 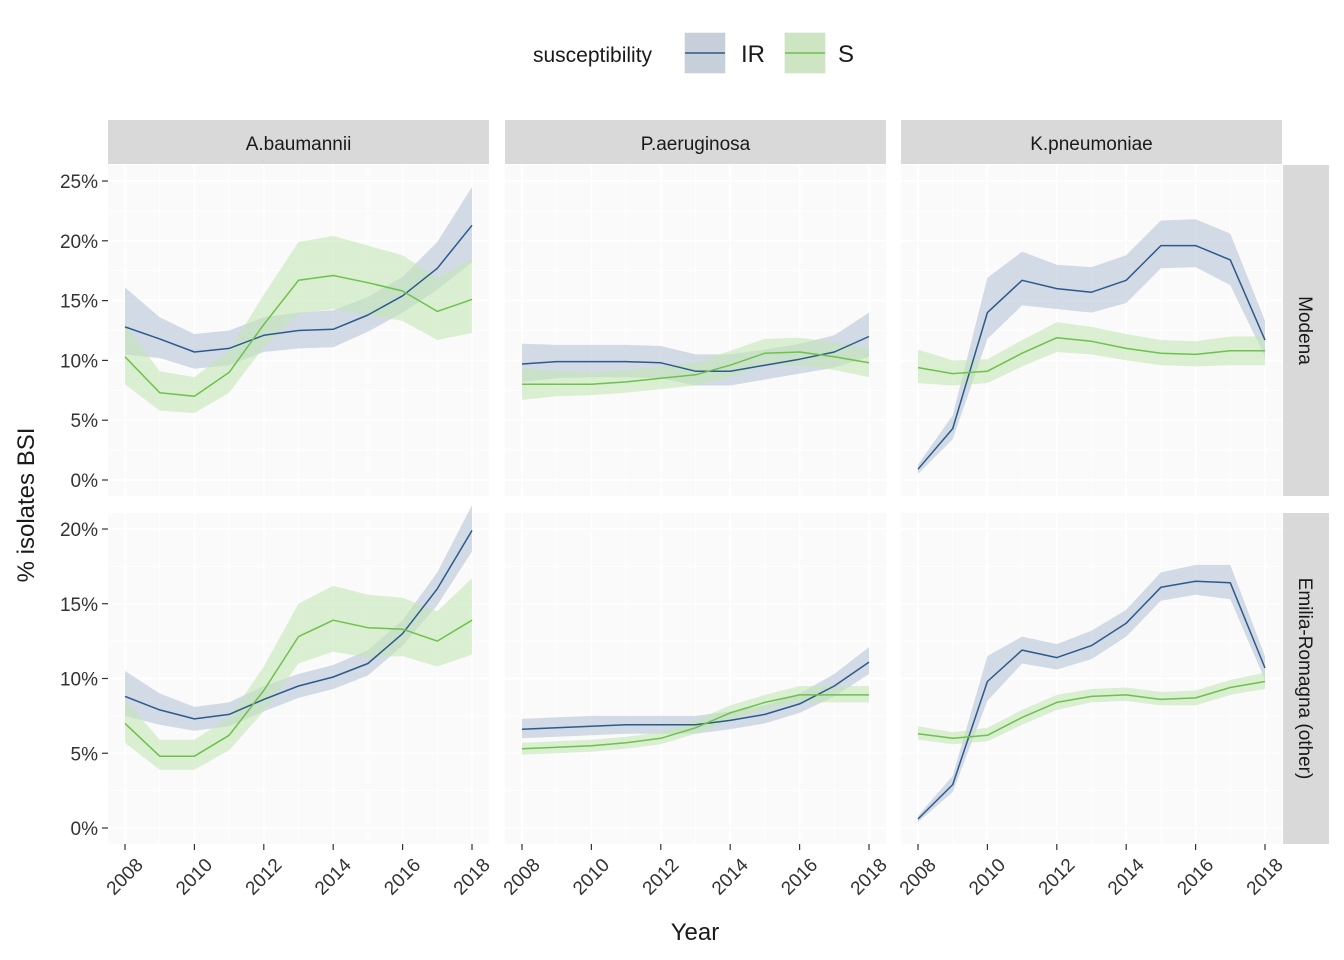 I want to click on x-tick-label-col2-1: 2010, so click(x=987, y=877).